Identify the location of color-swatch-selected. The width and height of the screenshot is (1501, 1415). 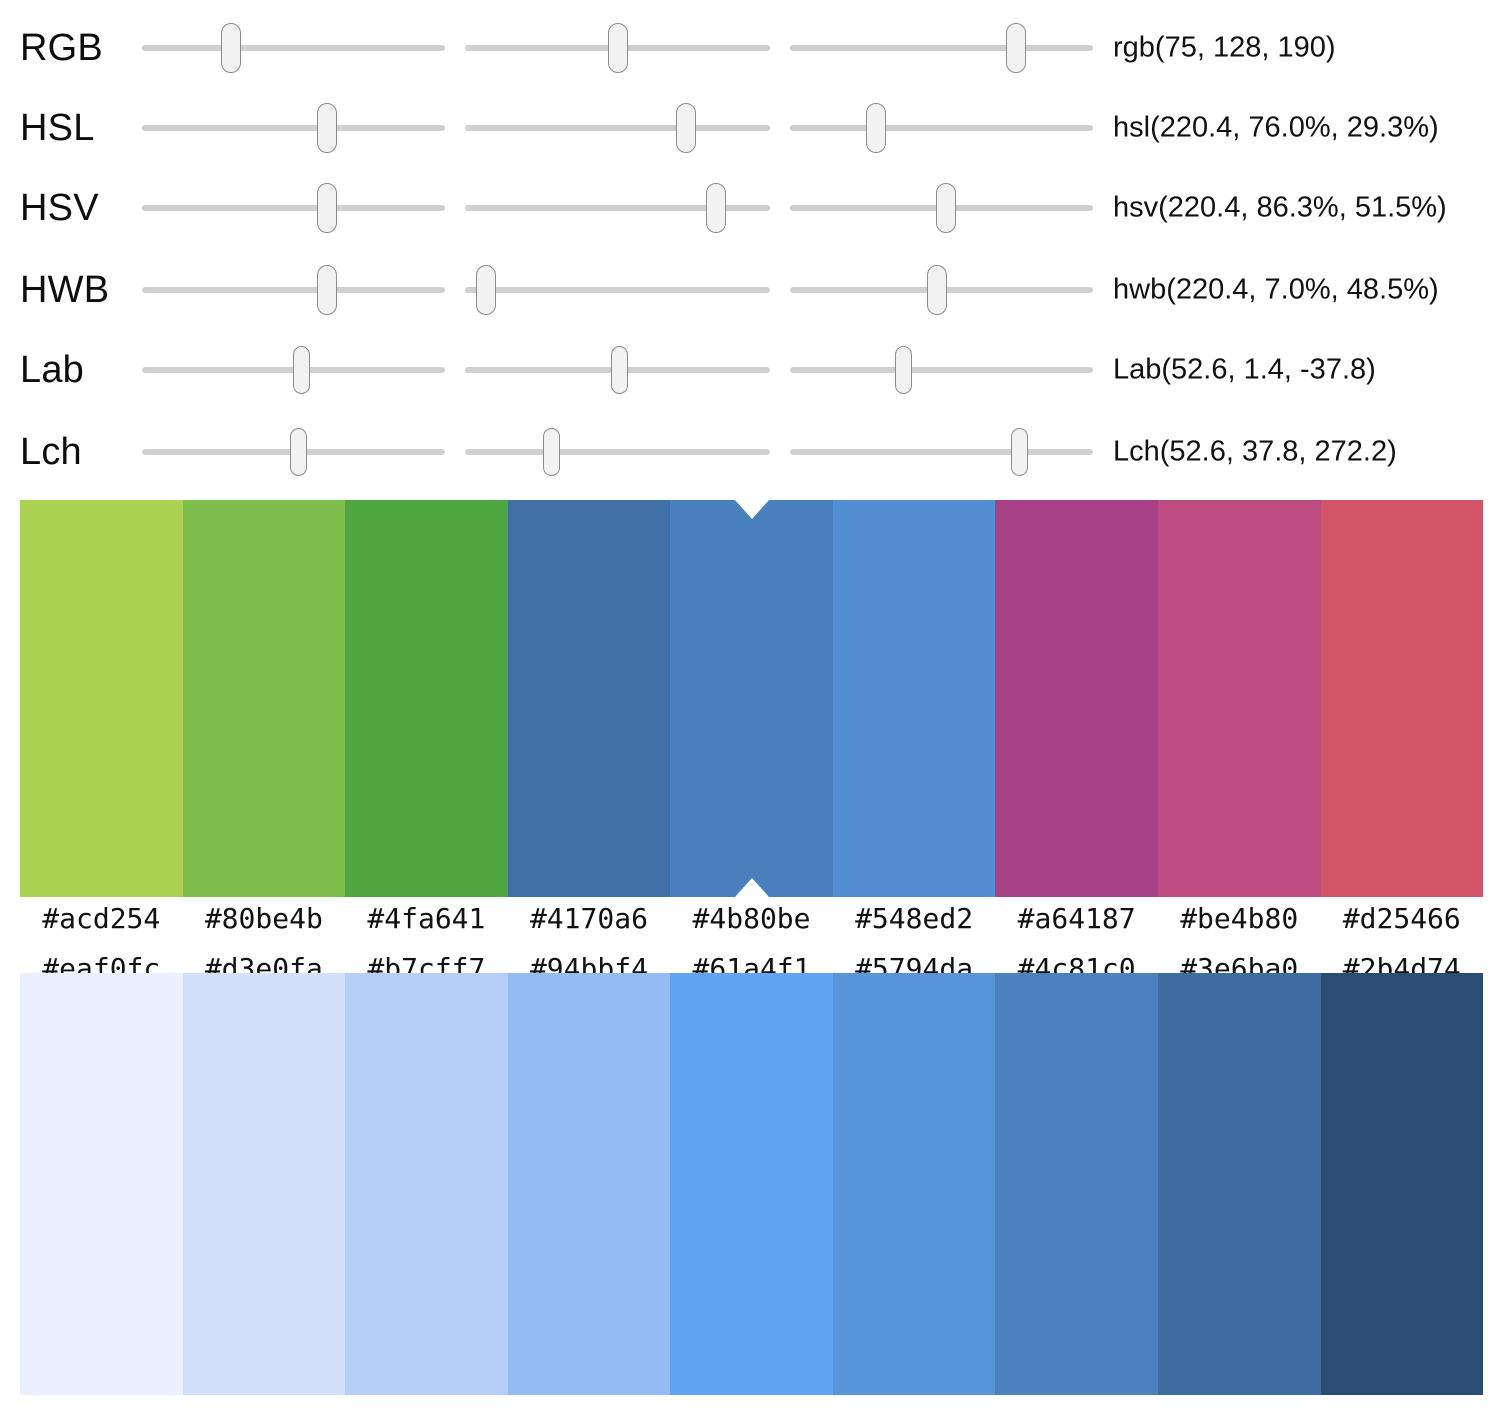
(751, 698).